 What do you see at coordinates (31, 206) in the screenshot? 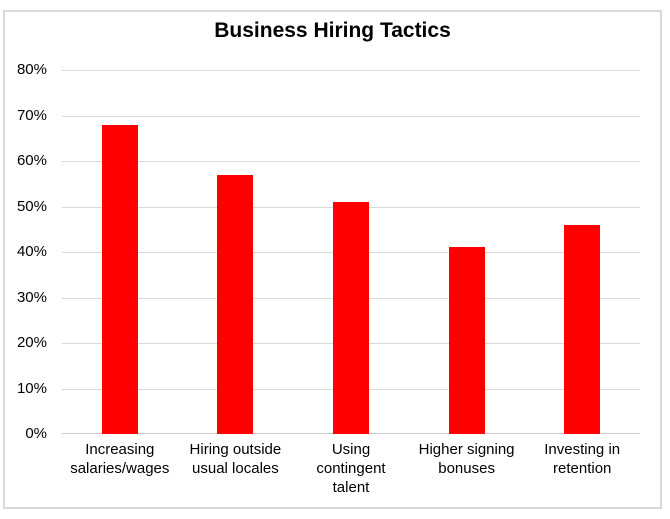
I see `y-axis-tick-label-50pct: 50%` at bounding box center [31, 206].